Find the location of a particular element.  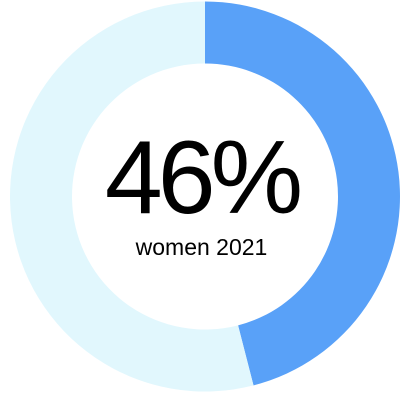

center-value: 46% is located at coordinates (203, 178).